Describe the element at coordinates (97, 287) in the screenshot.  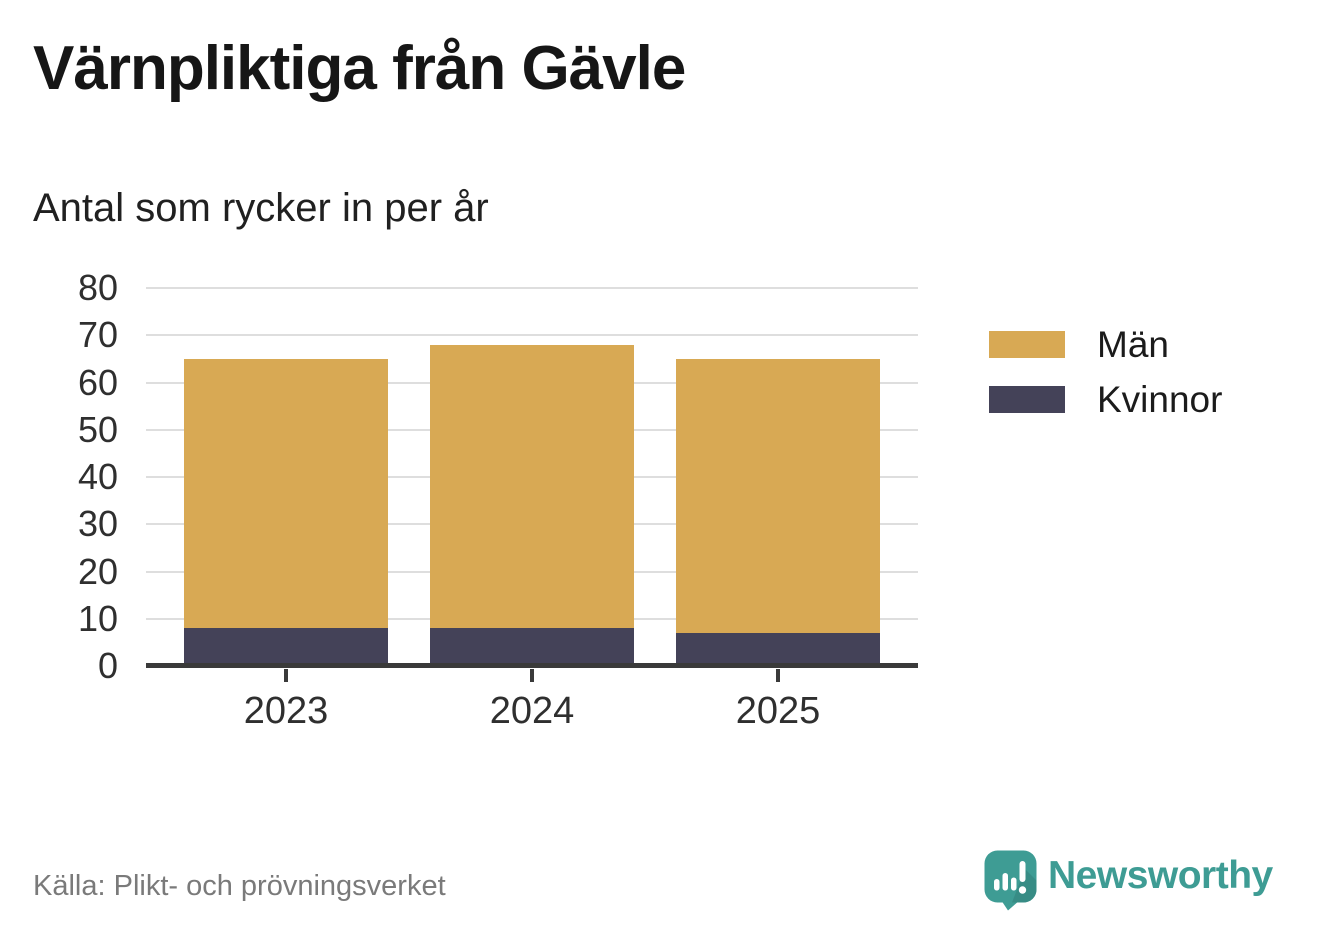
I see `y-axis-tick-label: 80` at that location.